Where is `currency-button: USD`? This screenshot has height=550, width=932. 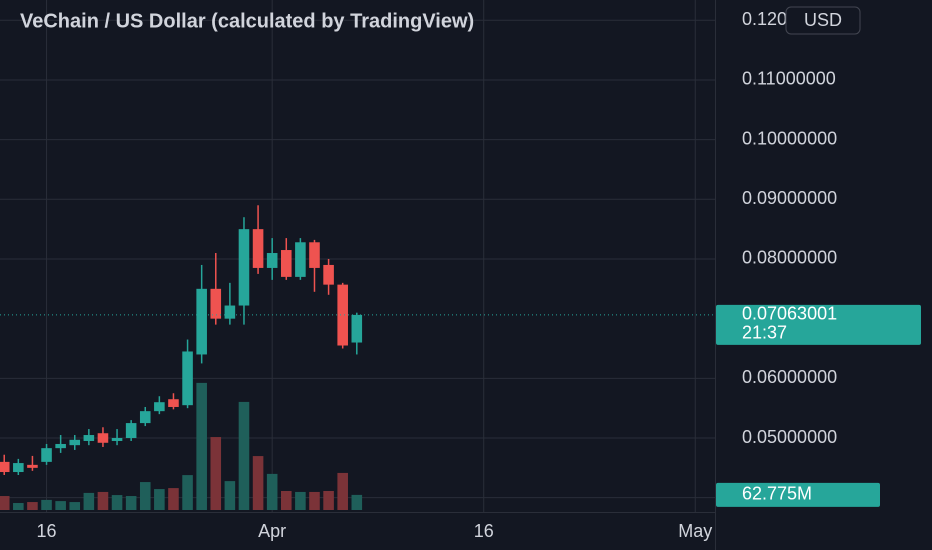 currency-button: USD is located at coordinates (823, 20).